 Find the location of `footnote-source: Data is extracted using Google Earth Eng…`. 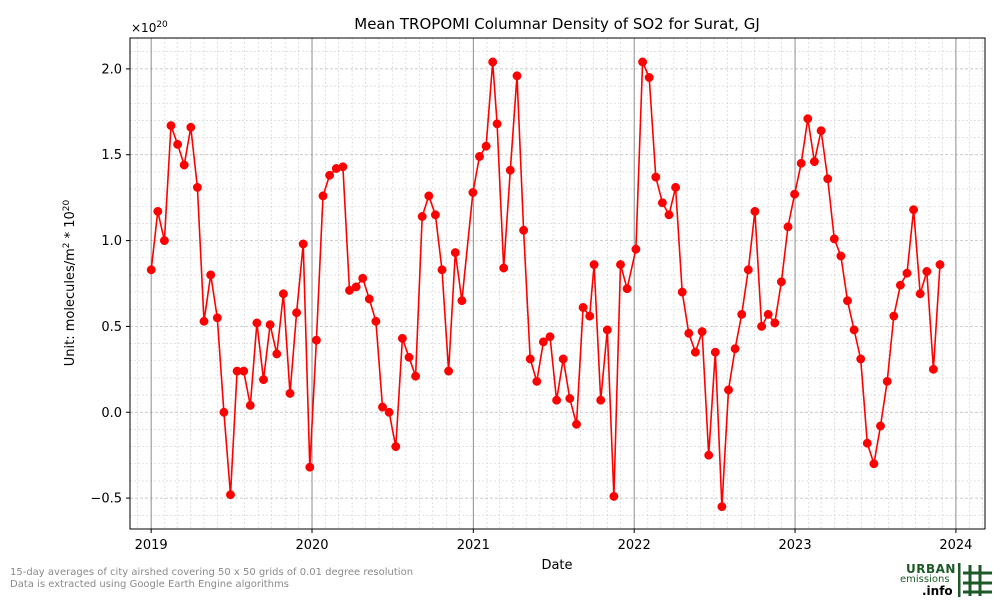

footnote-source: Data is extracted using Google Earth Eng… is located at coordinates (149, 584).